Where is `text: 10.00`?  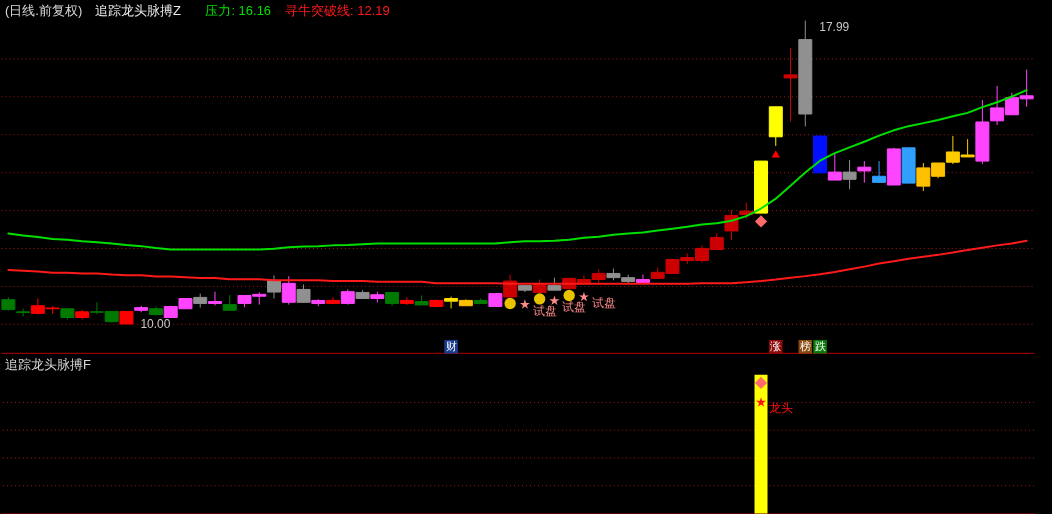 text: 10.00 is located at coordinates (155, 323).